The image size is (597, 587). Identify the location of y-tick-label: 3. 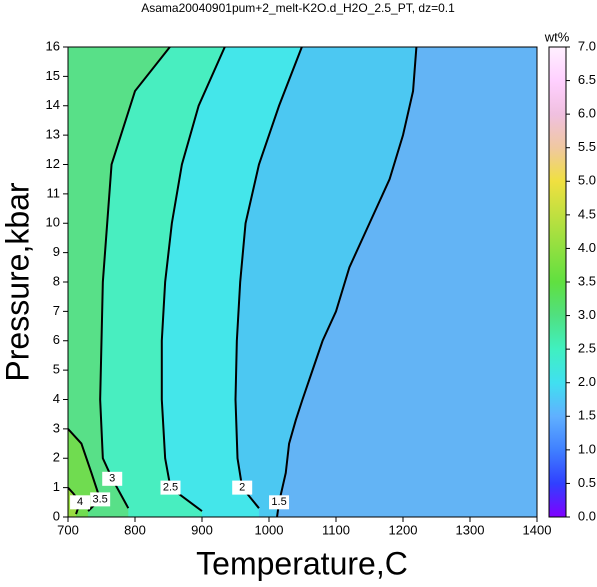
(56, 427).